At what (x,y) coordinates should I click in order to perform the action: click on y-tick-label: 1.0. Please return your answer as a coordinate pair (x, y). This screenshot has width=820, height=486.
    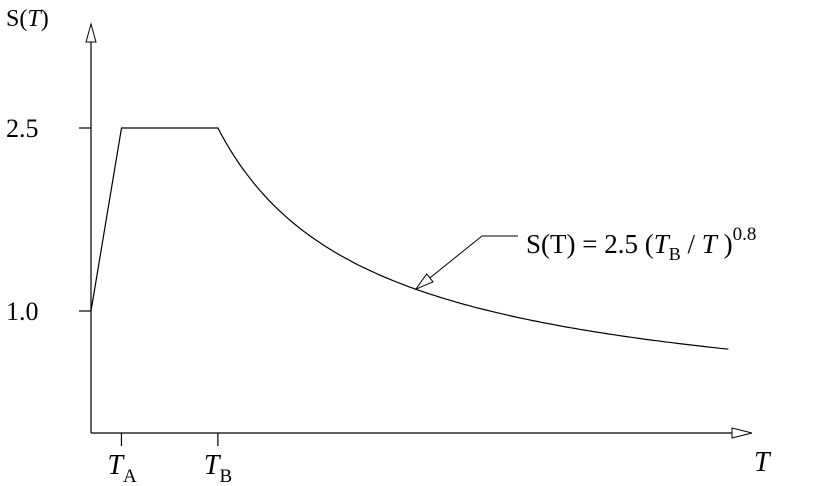
    Looking at the image, I should click on (22, 311).